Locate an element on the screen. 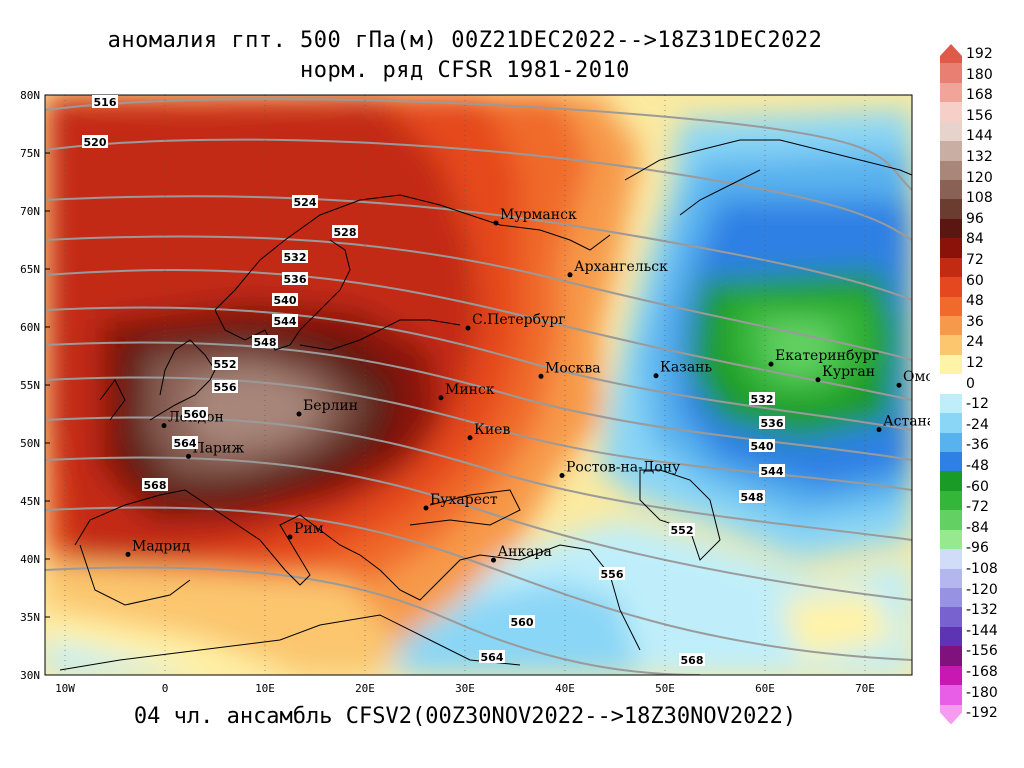  legend-label: 12 is located at coordinates (975, 363).